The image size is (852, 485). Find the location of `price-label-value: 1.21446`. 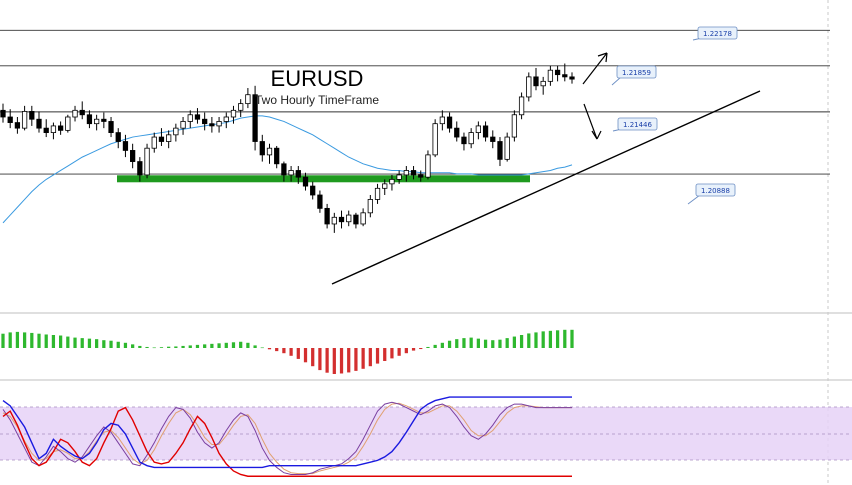

price-label-value: 1.21446 is located at coordinates (637, 125).